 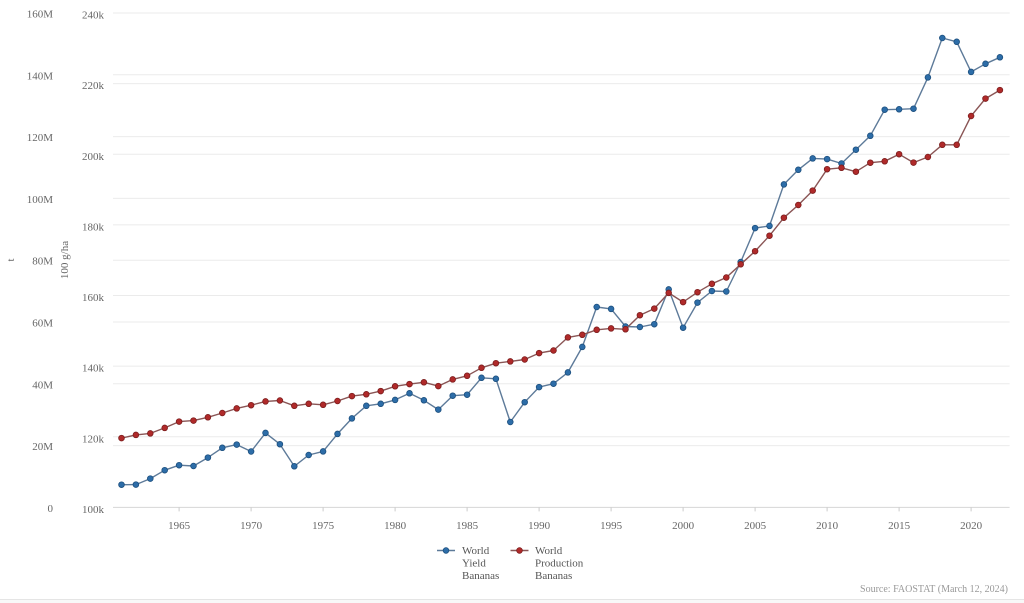 I want to click on svg-text: 1970, so click(x=251, y=526).